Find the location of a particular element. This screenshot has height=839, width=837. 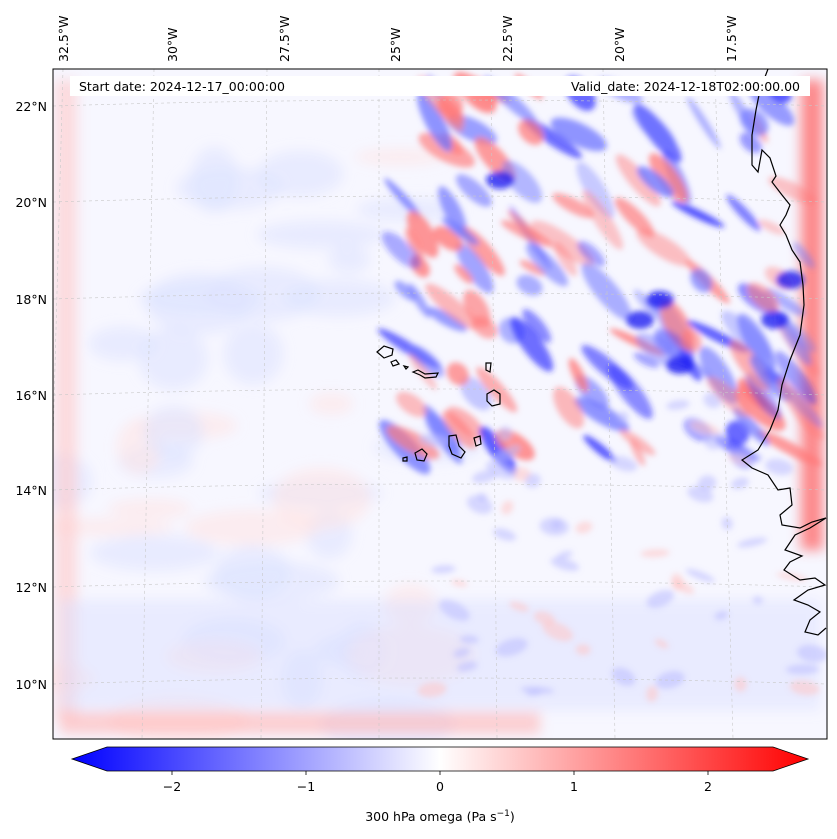

colorbar-tick-0: 0 is located at coordinates (440, 786).